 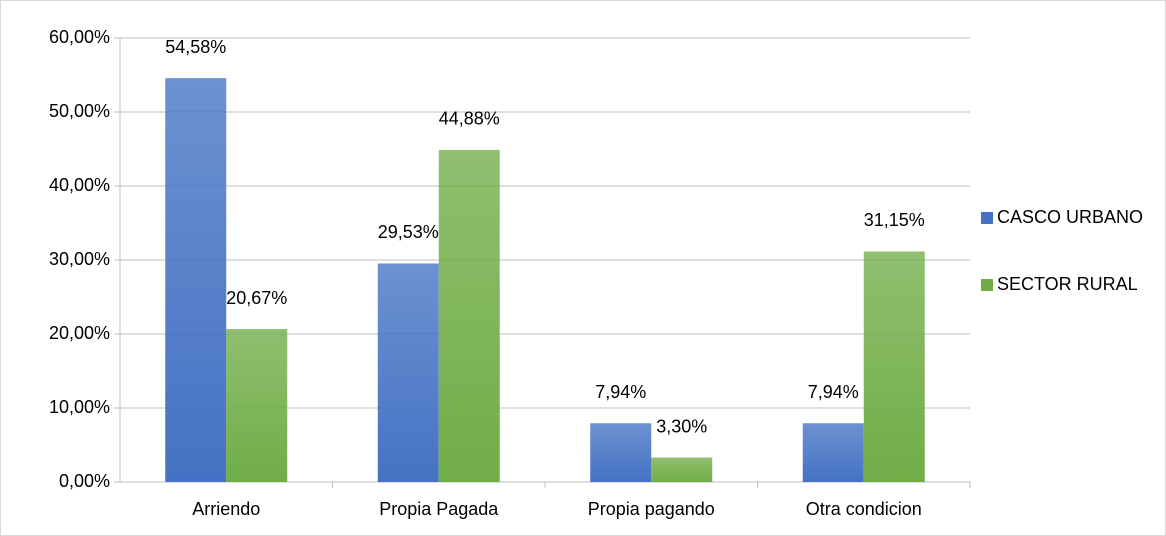 What do you see at coordinates (79, 185) in the screenshot?
I see `y-tick-label: 40,00%` at bounding box center [79, 185].